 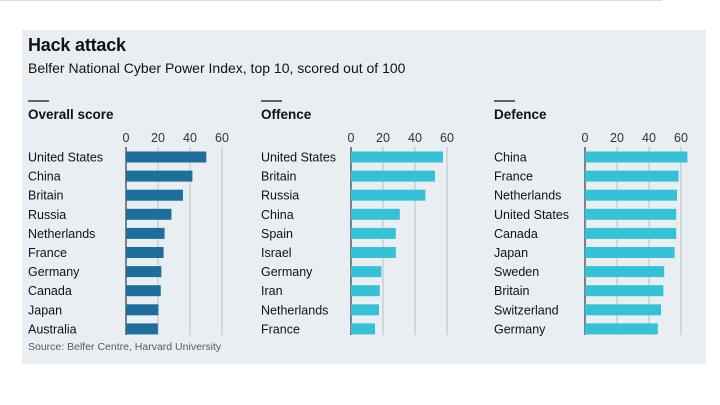 I want to click on top-divider, so click(x=331, y=0).